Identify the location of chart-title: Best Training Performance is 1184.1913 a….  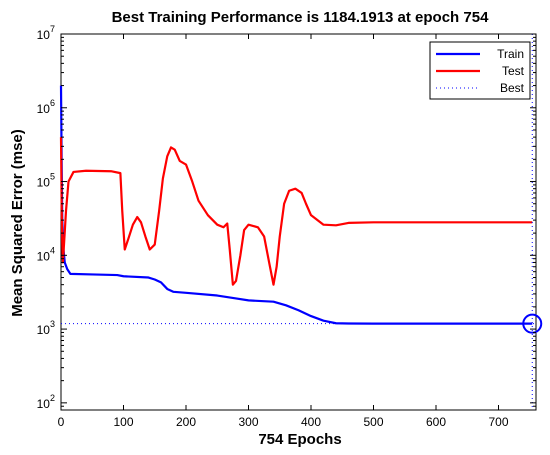
(301, 17).